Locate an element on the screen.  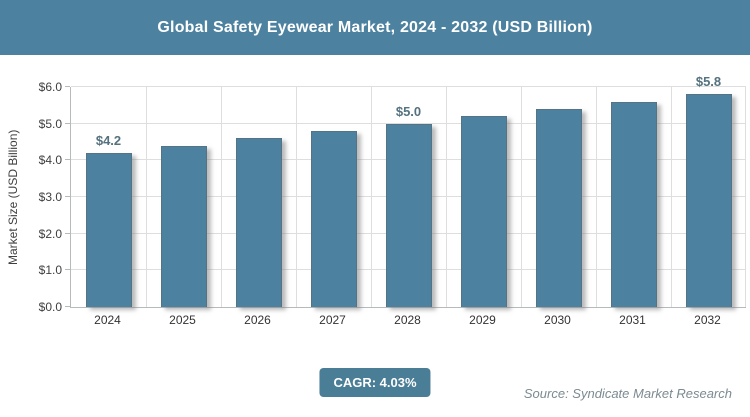
bar-2024 is located at coordinates (108, 230).